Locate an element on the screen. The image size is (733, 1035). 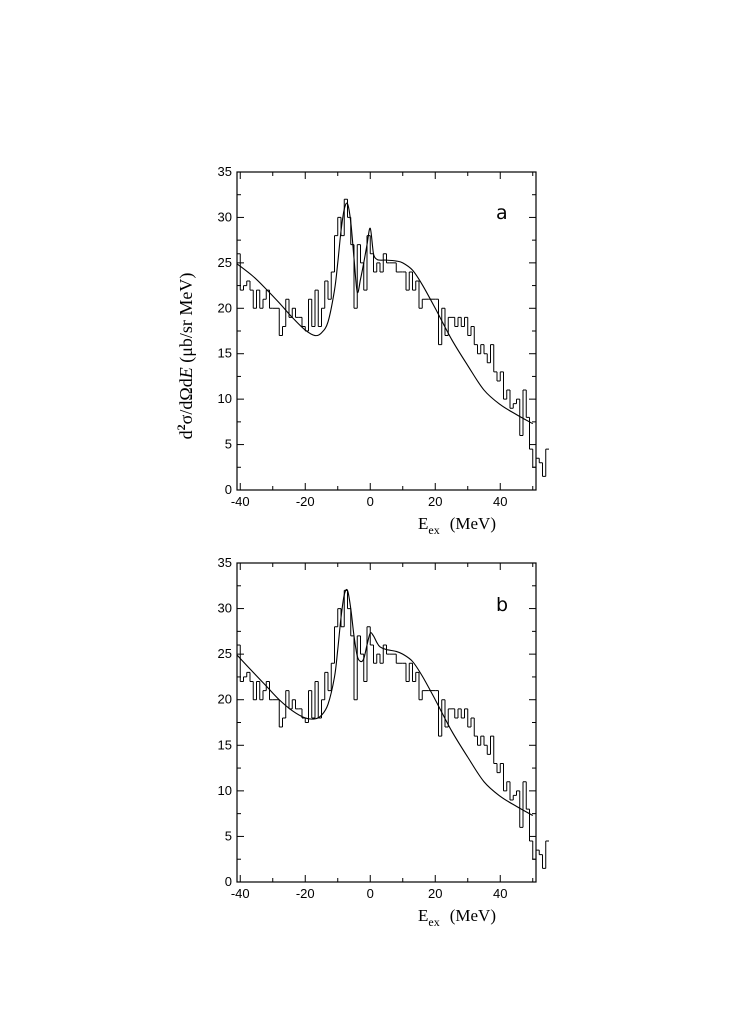
panel-b-marks is located at coordinates (392, 728).